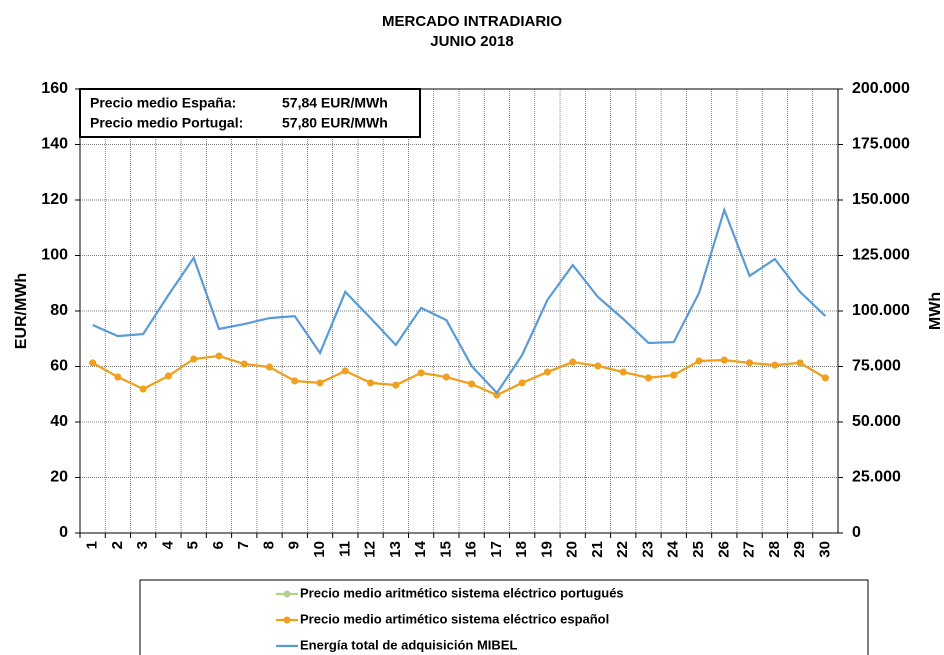  Describe the element at coordinates (496, 549) in the screenshot. I see `x-tick-label: 17` at that location.